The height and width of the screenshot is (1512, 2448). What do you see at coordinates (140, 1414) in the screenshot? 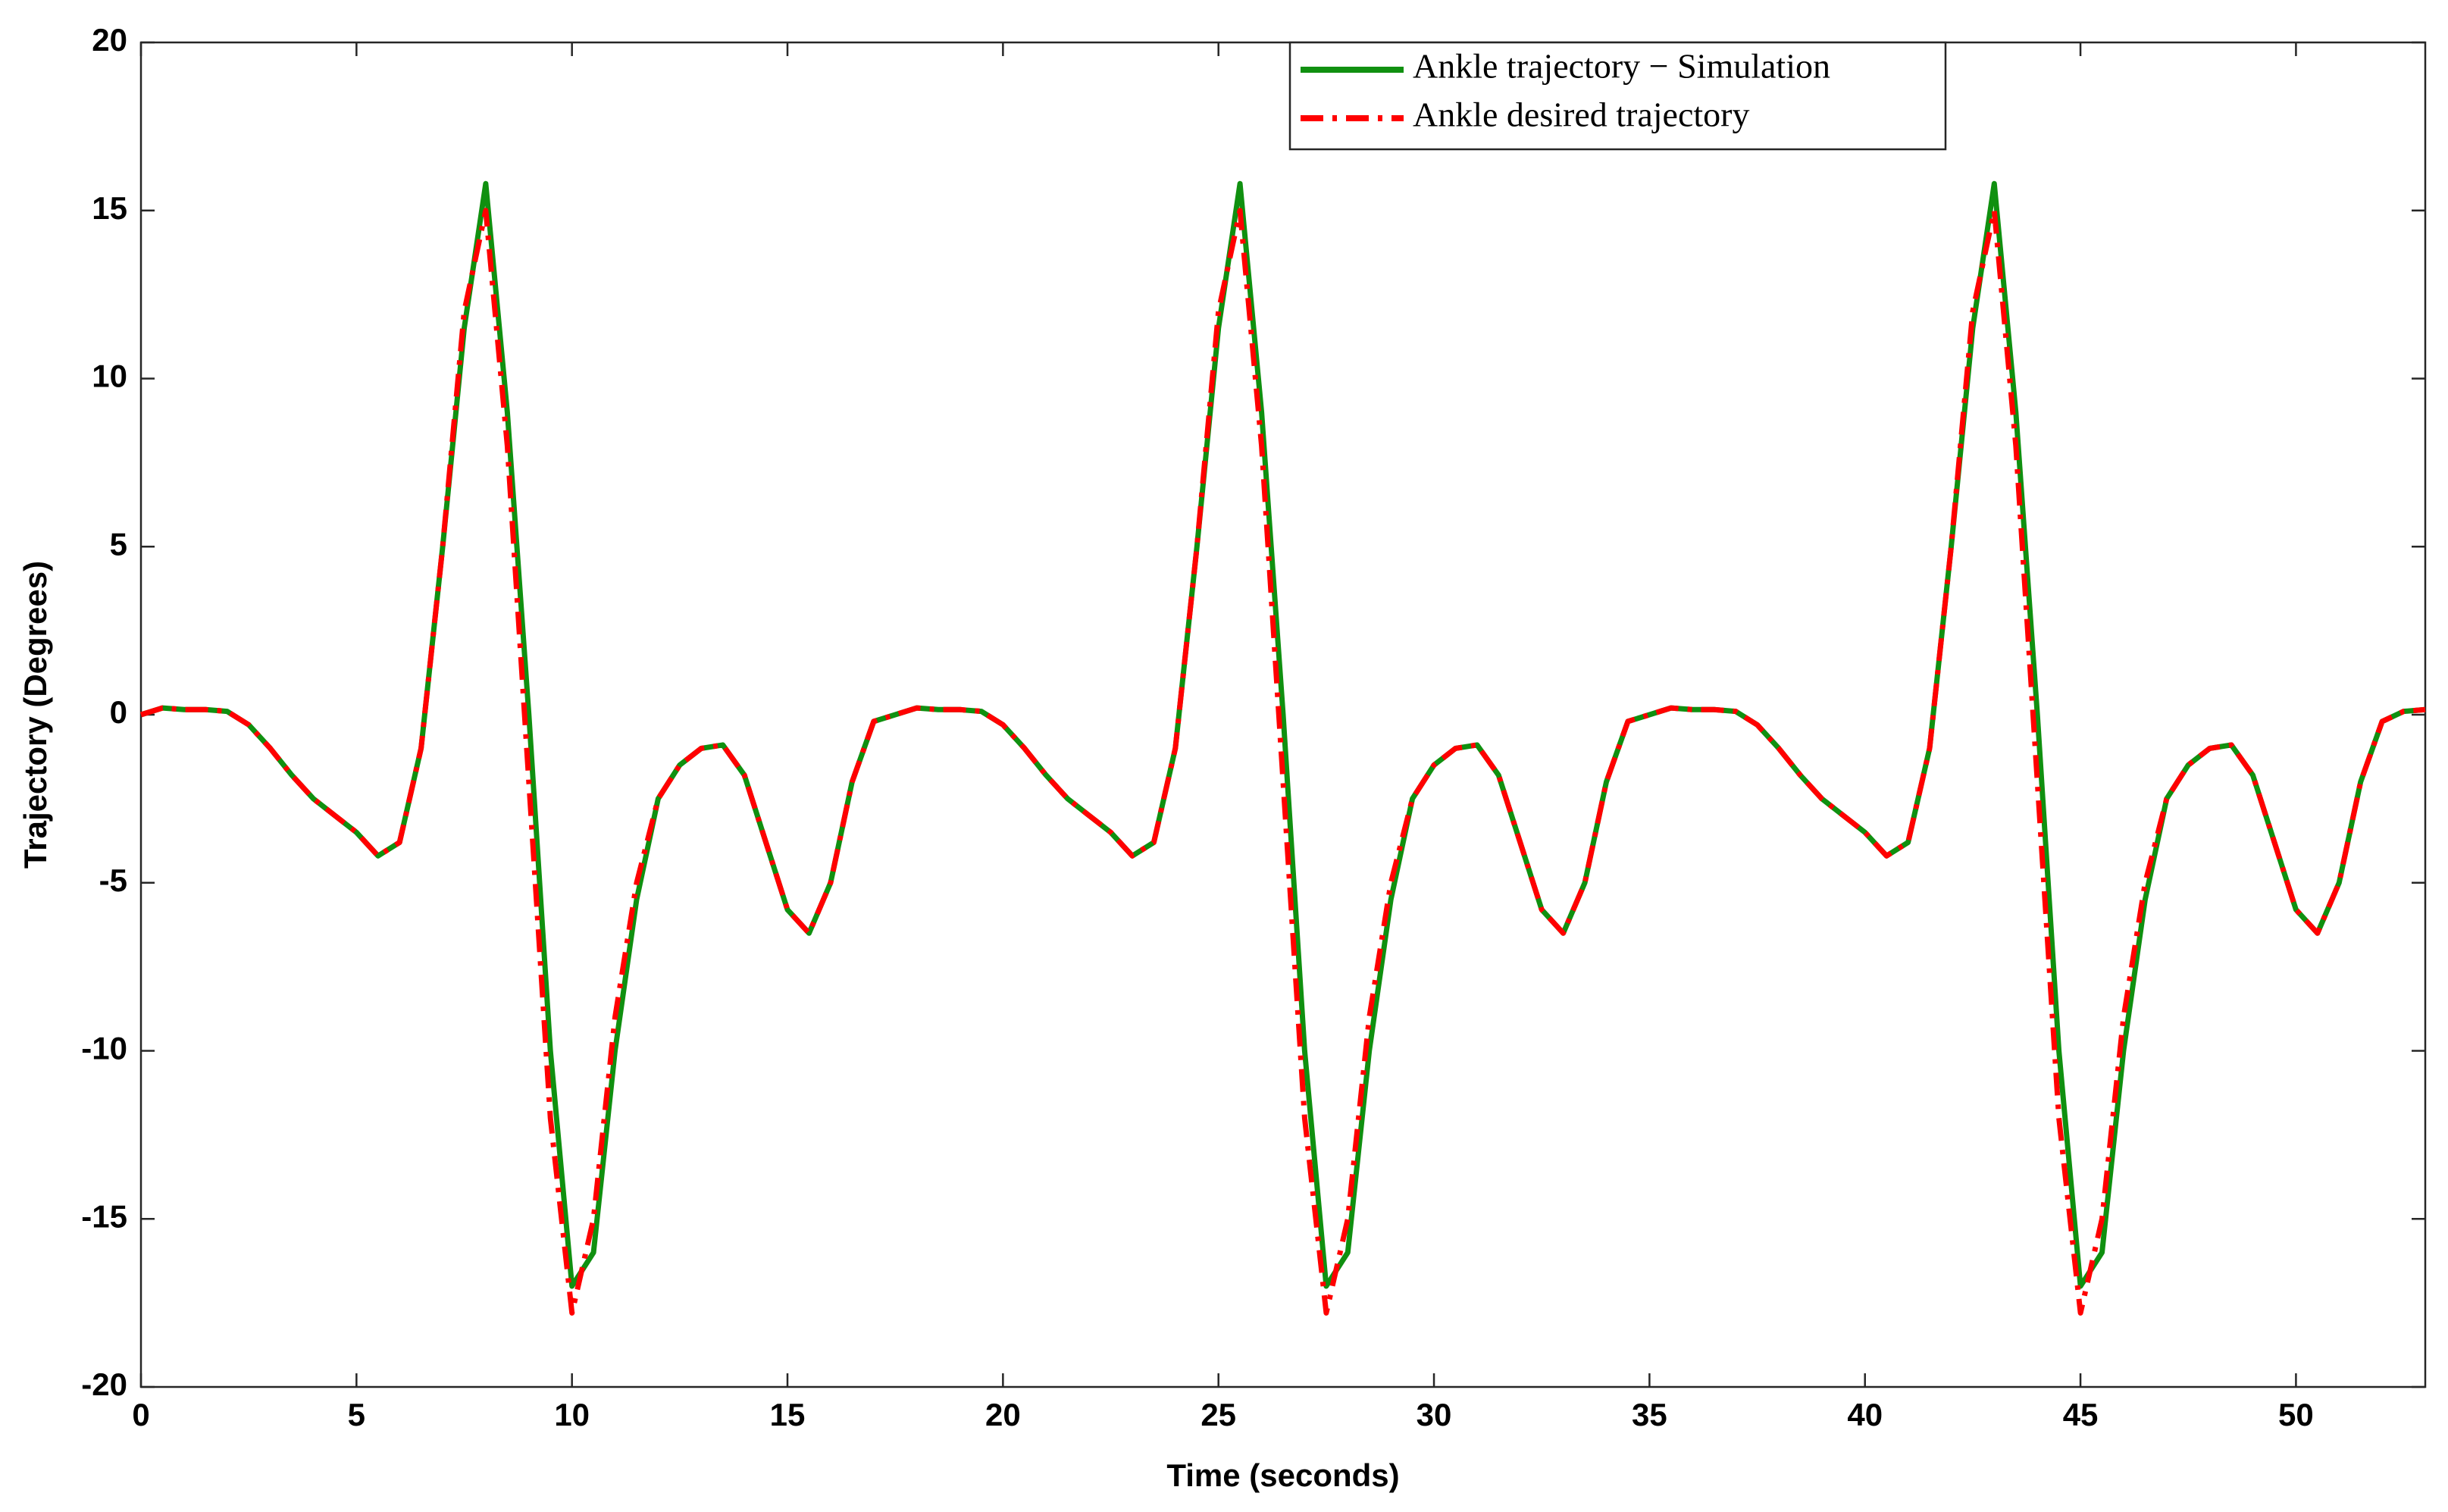
I see `x-tick-label: 0` at bounding box center [140, 1414].